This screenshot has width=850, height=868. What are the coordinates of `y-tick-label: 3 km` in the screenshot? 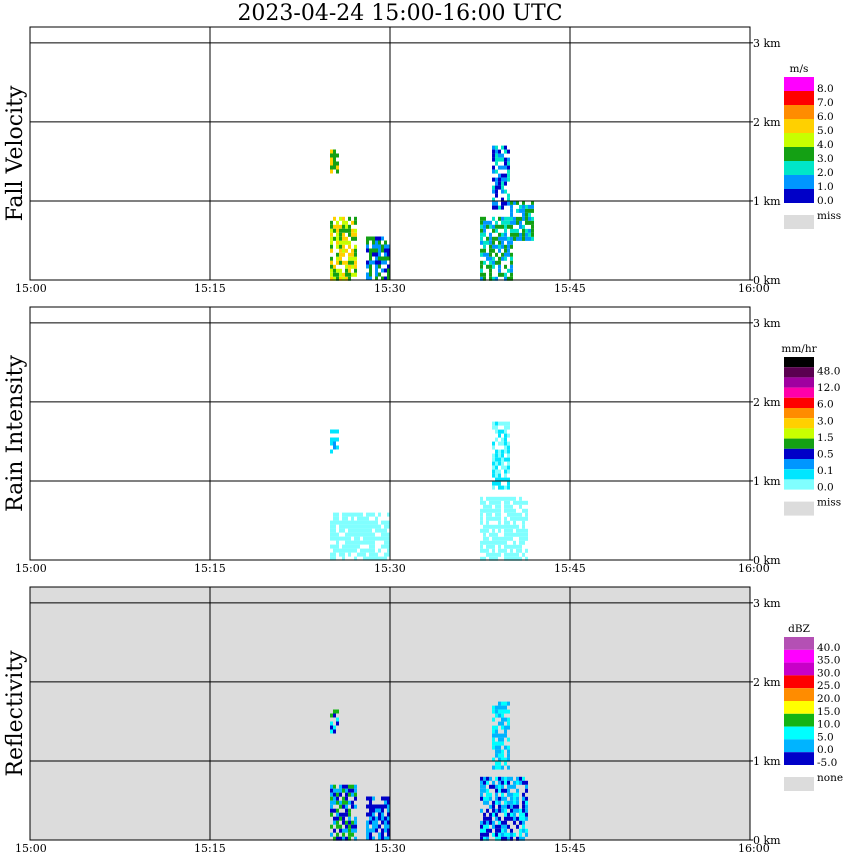 It's located at (767, 43).